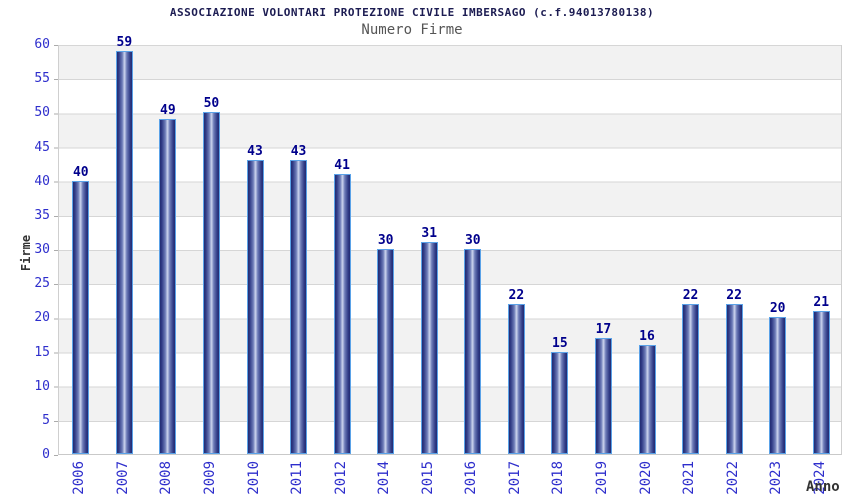 The width and height of the screenshot is (850, 500). What do you see at coordinates (386, 351) in the screenshot?
I see `bar-2014` at bounding box center [386, 351].